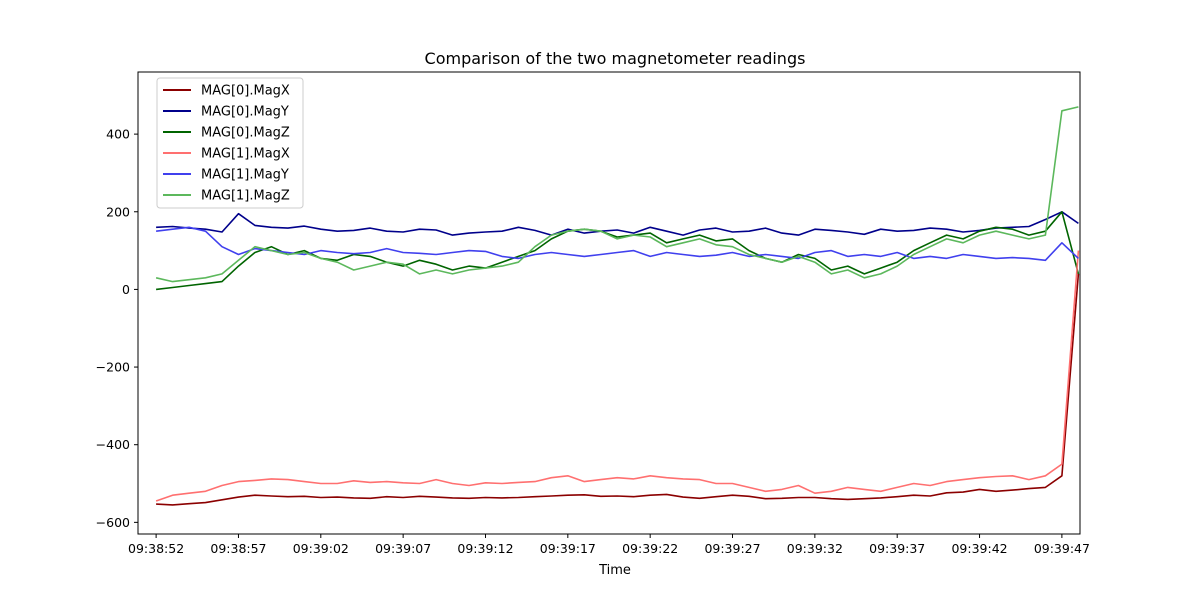  I want to click on legend-label-4: MAG[1].MagY, so click(245, 175).